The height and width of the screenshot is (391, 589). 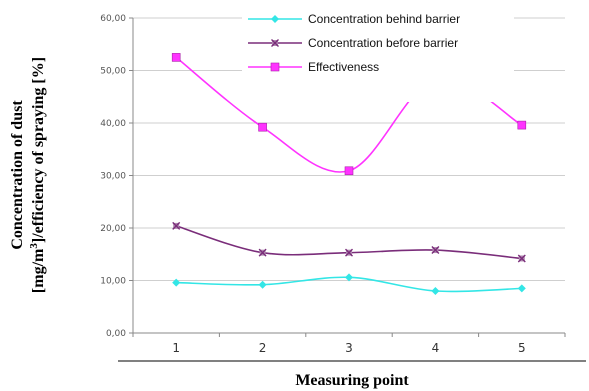 What do you see at coordinates (17, 175) in the screenshot?
I see `y-axis-title-line1: Concentration of dust` at bounding box center [17, 175].